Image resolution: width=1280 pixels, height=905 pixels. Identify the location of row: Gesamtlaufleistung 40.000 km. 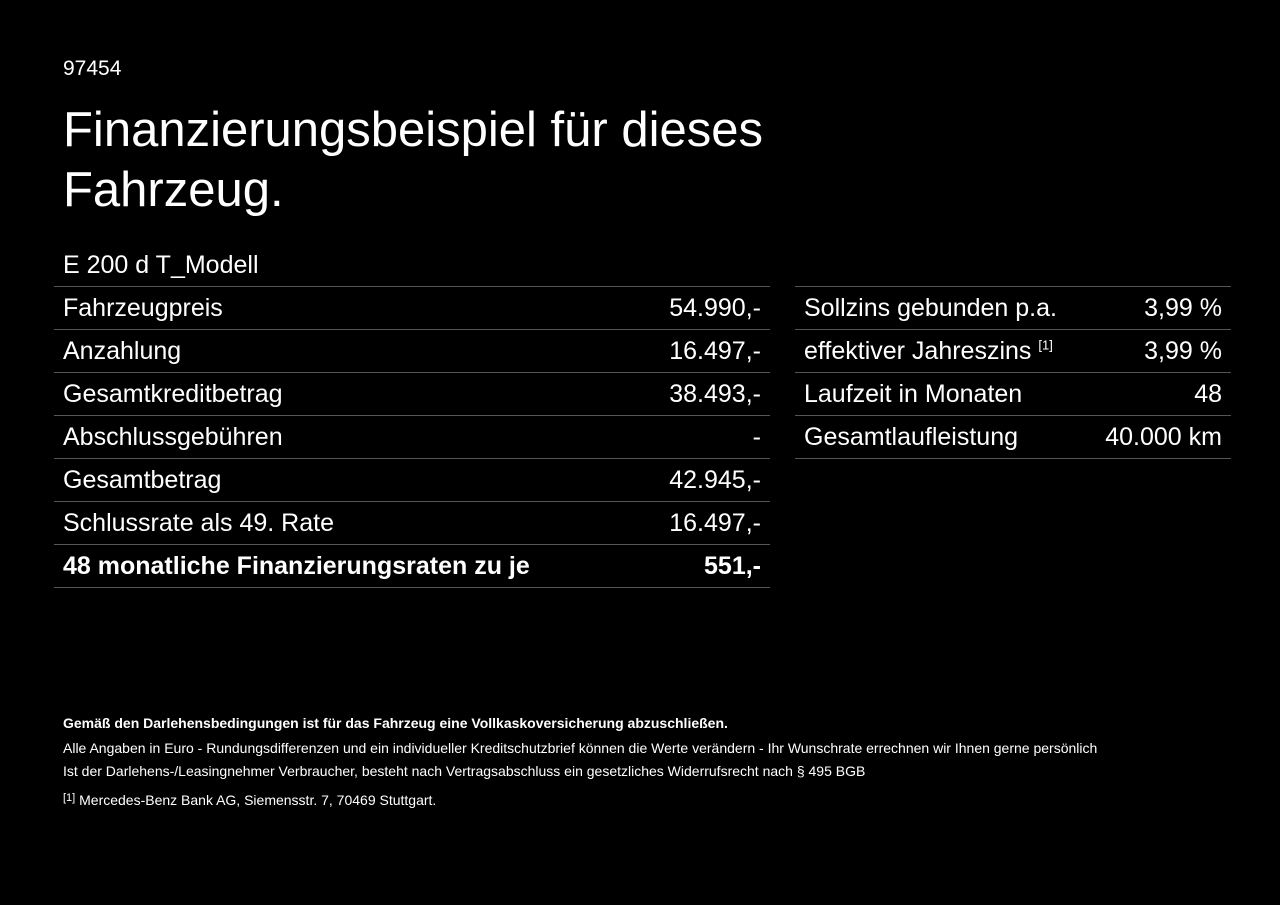
(1013, 437).